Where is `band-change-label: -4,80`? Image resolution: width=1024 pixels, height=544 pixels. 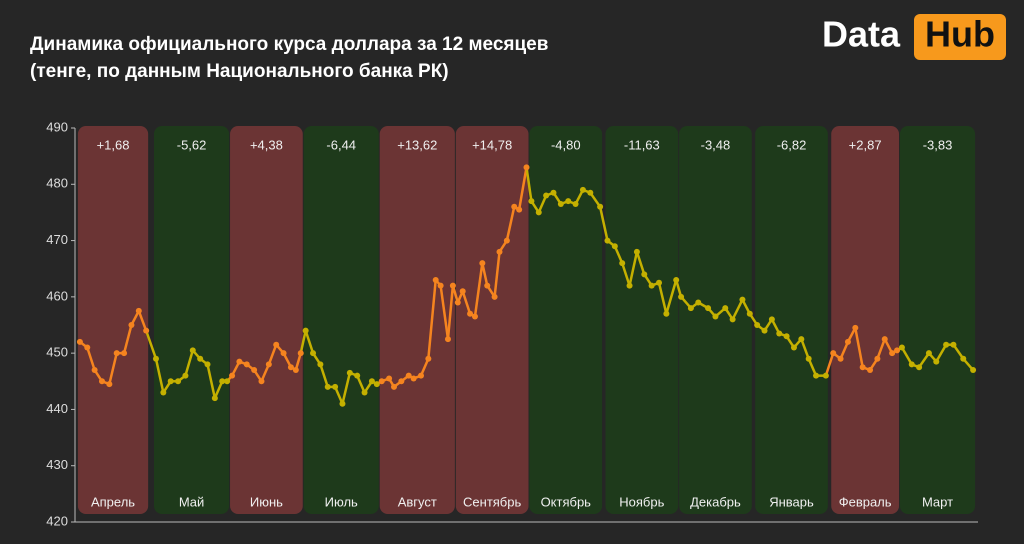
band-change-label: -4,80 is located at coordinates (566, 144).